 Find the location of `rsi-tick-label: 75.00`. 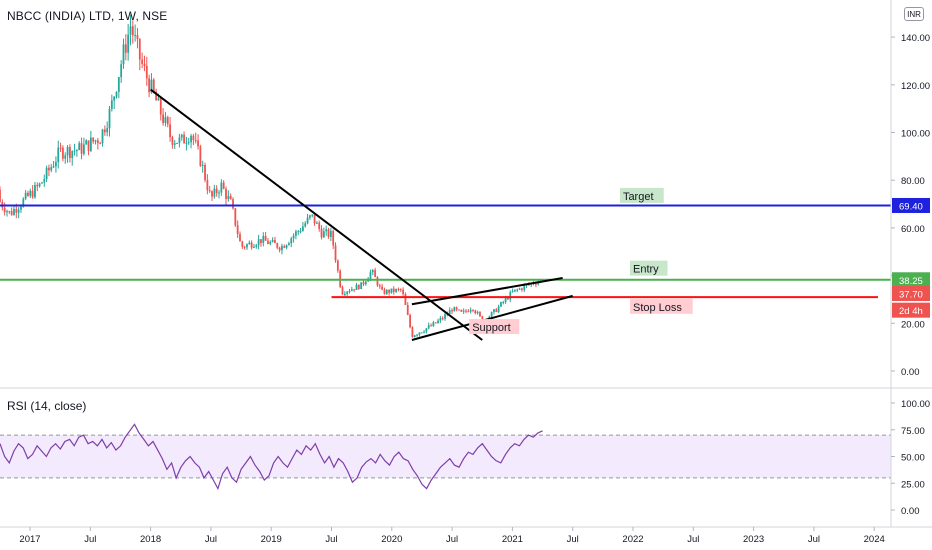

rsi-tick-label: 75.00 is located at coordinates (913, 431).